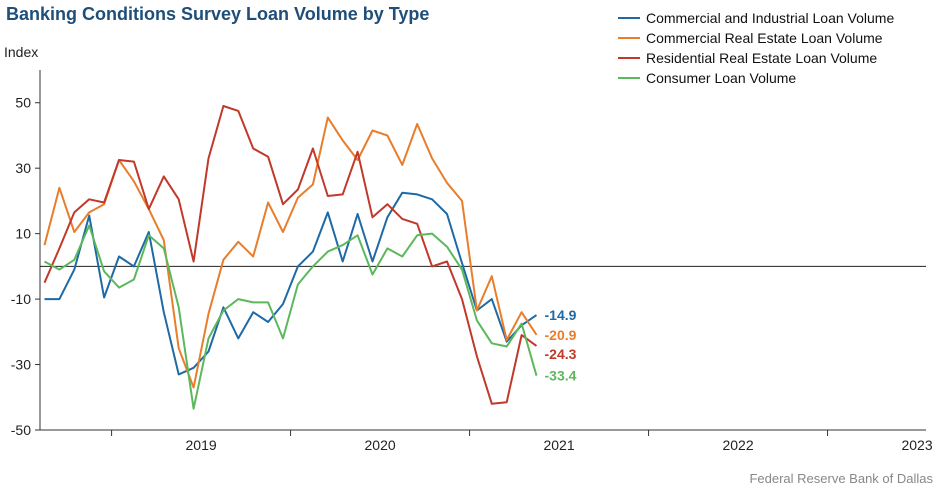  I want to click on y-tick-label: 10, so click(23, 234).